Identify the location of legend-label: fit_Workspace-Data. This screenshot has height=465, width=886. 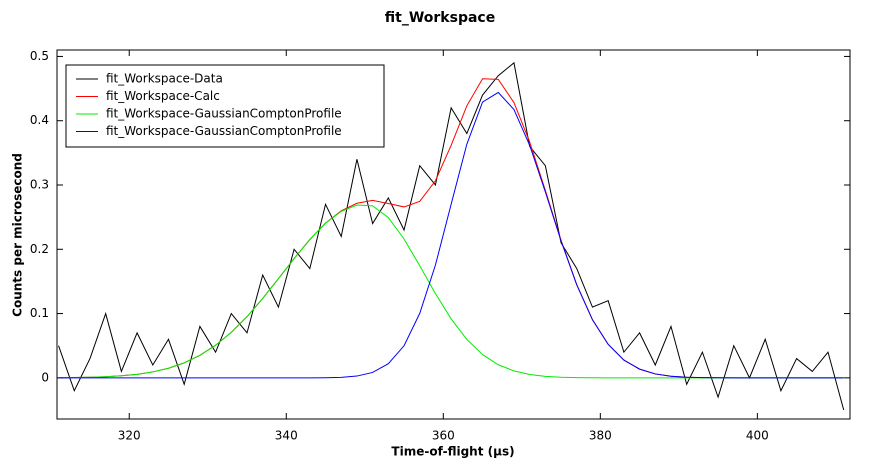
(164, 79).